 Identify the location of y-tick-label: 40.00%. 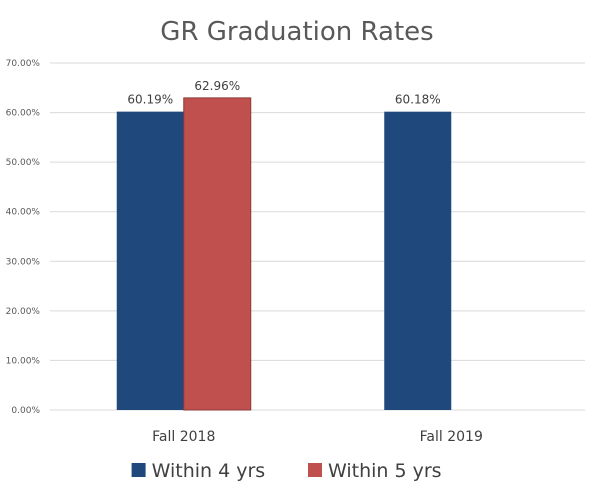
(23, 213).